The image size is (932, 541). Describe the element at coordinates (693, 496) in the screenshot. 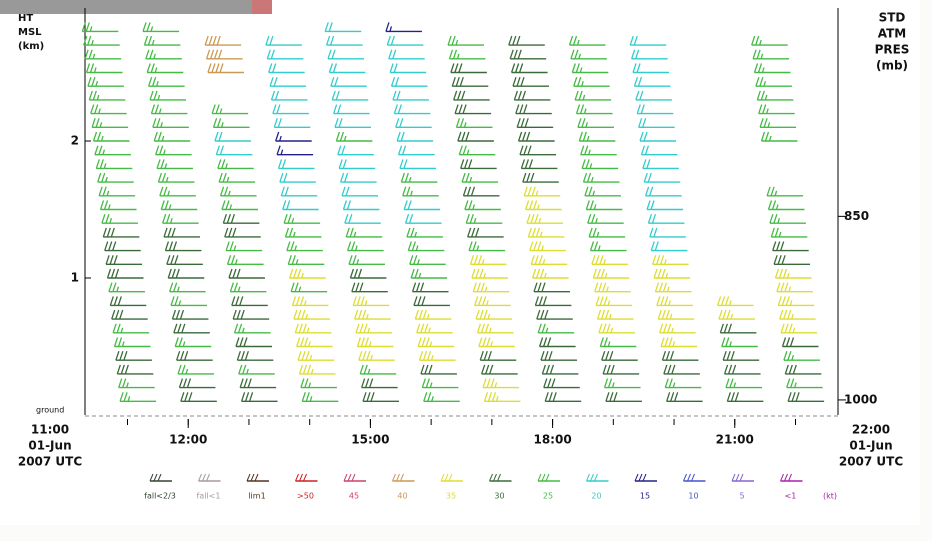

I see `legend-label: 10` at that location.